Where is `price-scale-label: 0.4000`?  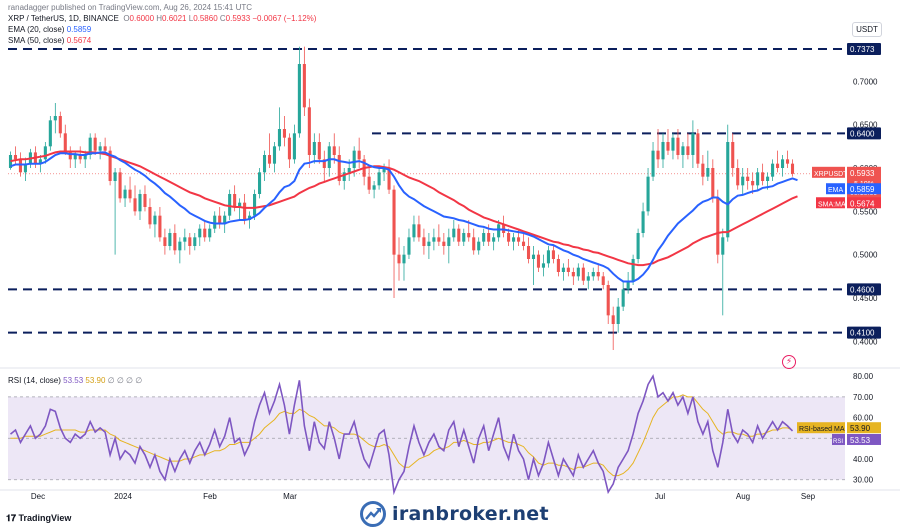 price-scale-label: 0.4000 is located at coordinates (865, 341).